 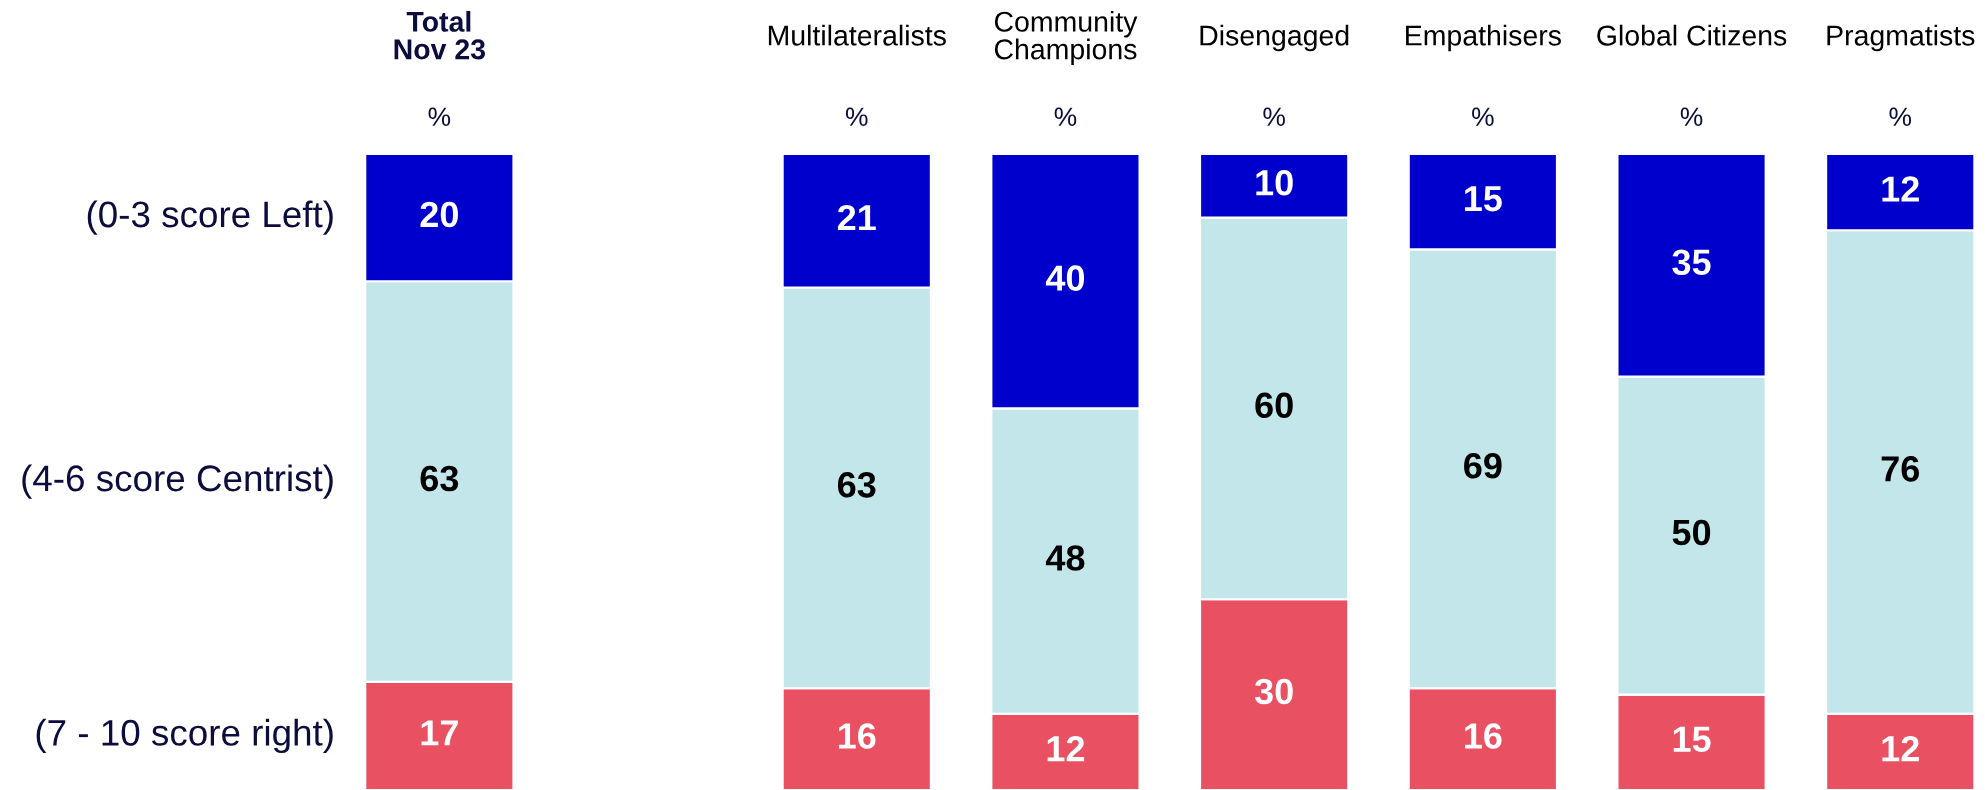 I want to click on data-label: 76, so click(x=1900, y=469).